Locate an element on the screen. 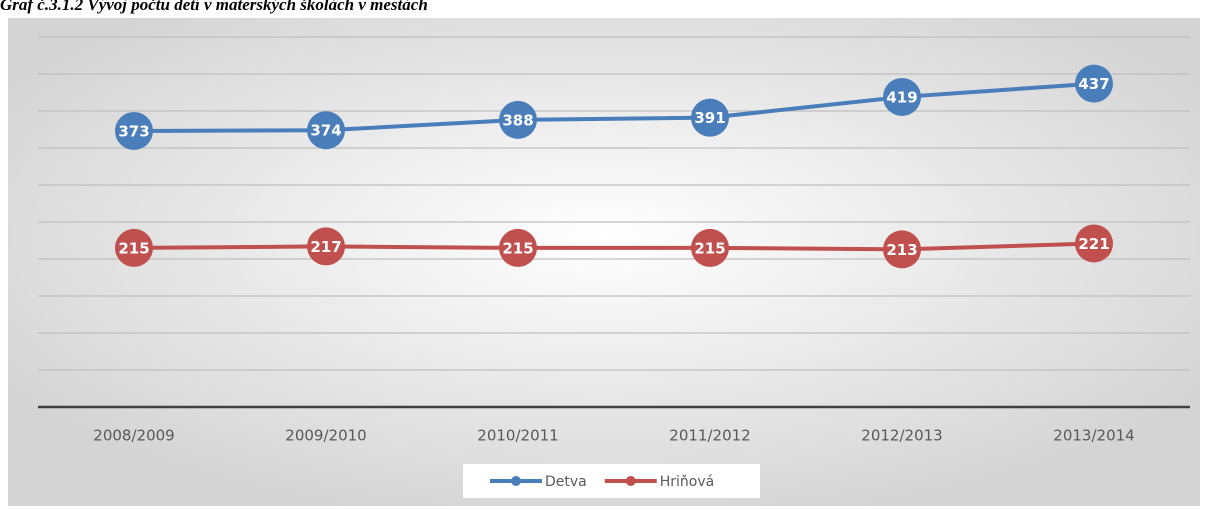 This screenshot has width=1208, height=510. data-label: 374 is located at coordinates (325, 131).